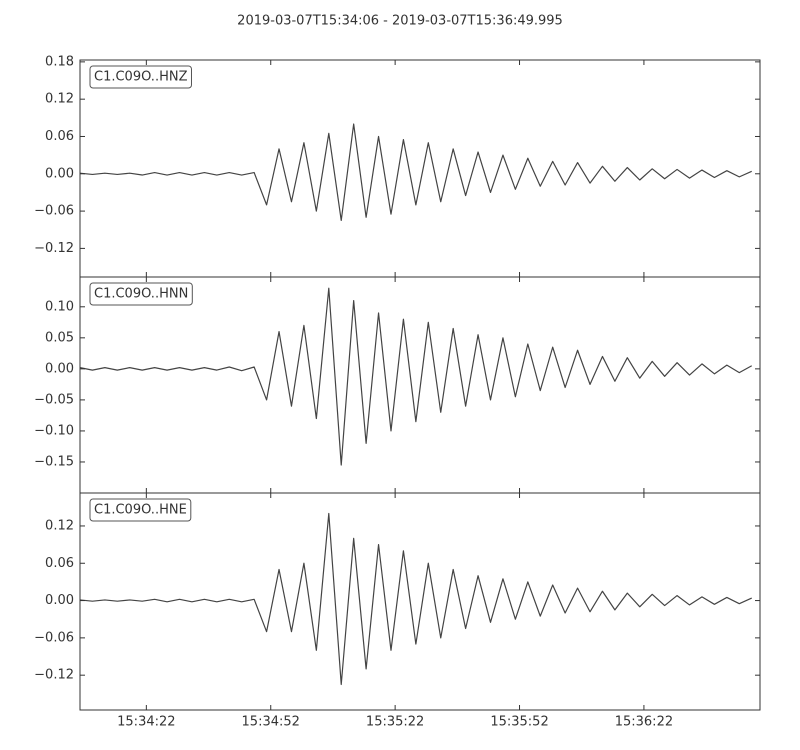 This screenshot has height=750, width=800. Describe the element at coordinates (415, 172) in the screenshot. I see `trace-line` at that location.